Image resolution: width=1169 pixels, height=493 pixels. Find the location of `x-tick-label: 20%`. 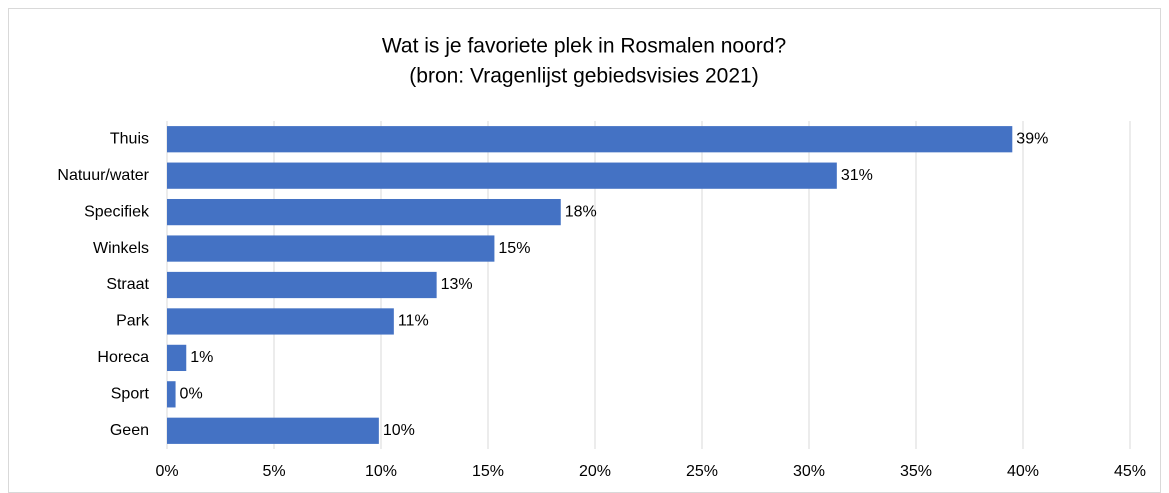

x-tick-label: 20% is located at coordinates (595, 471).